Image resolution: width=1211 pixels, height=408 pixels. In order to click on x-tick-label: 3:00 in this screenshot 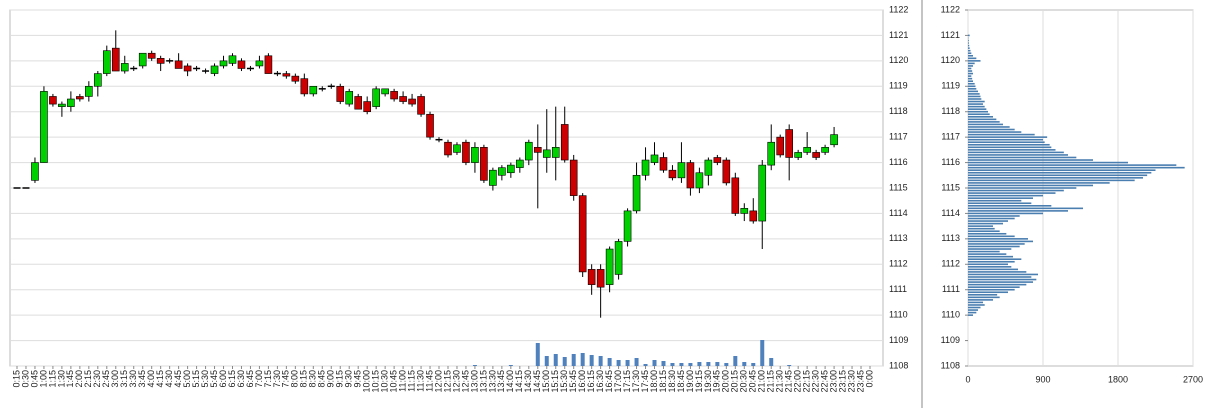, I will do `click(115, 379)`.